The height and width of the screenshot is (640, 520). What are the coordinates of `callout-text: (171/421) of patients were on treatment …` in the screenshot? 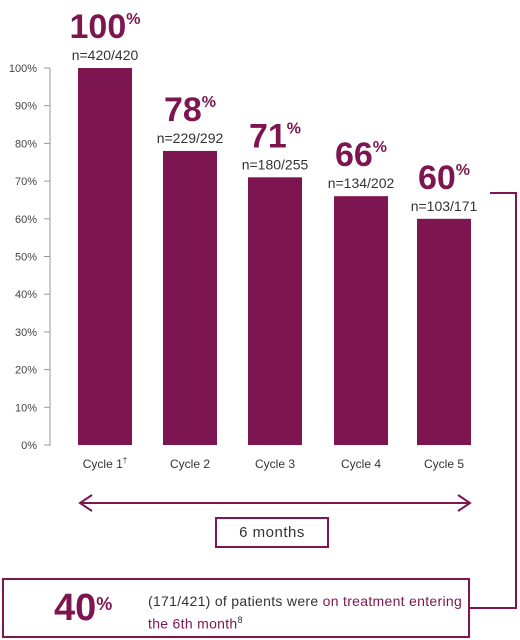 It's located at (307, 613).